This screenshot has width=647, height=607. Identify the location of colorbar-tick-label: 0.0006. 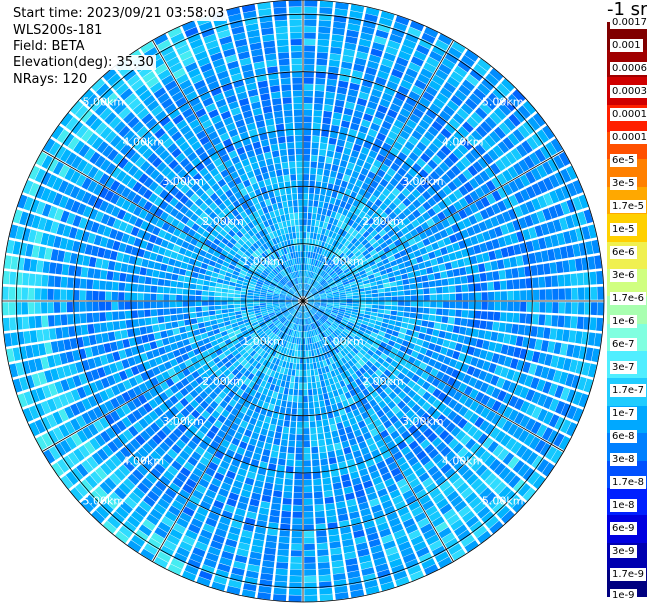
(628, 68).